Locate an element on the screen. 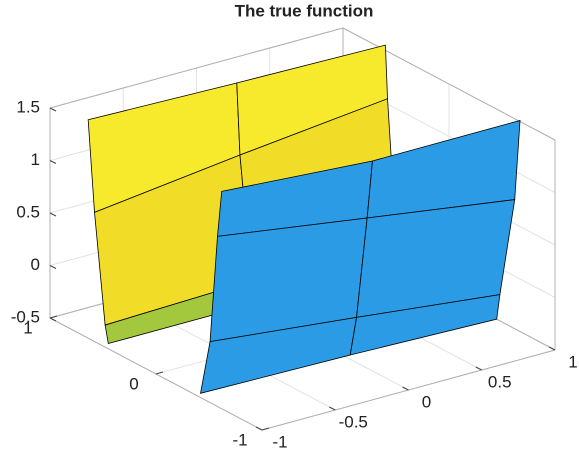 The width and height of the screenshot is (579, 455). x-tick-label: 1 is located at coordinates (572, 361).